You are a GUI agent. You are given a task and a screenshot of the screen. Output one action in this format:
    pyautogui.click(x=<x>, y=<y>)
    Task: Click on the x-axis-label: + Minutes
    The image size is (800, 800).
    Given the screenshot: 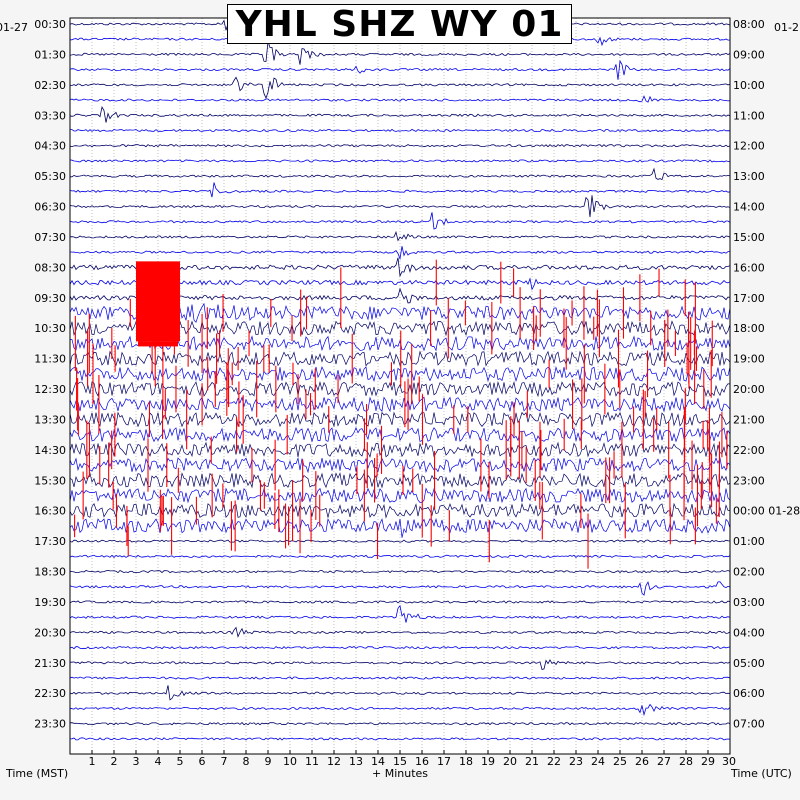 What is the action you would take?
    pyautogui.click(x=400, y=773)
    